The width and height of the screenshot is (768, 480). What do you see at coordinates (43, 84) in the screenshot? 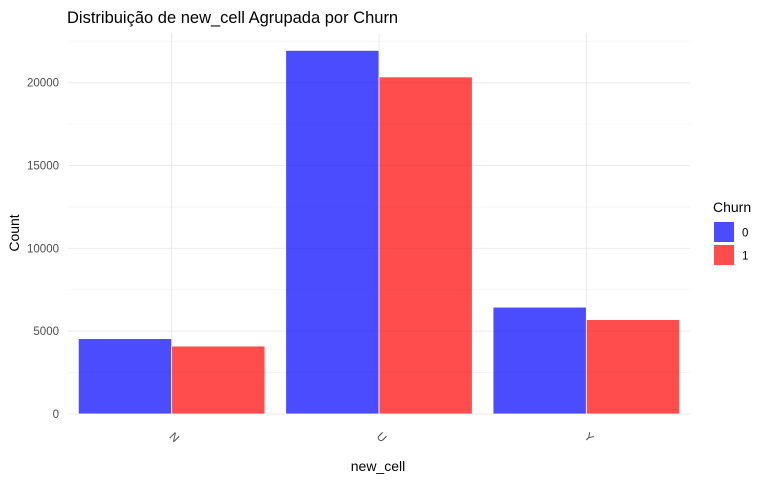
I see `y-tick-label: 20000` at bounding box center [43, 84].